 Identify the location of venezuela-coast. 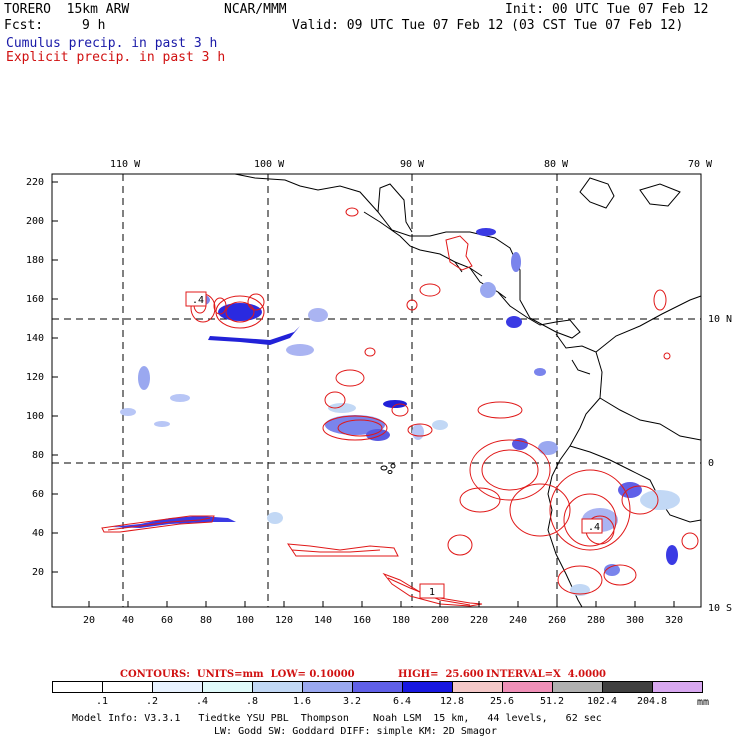
(648, 324).